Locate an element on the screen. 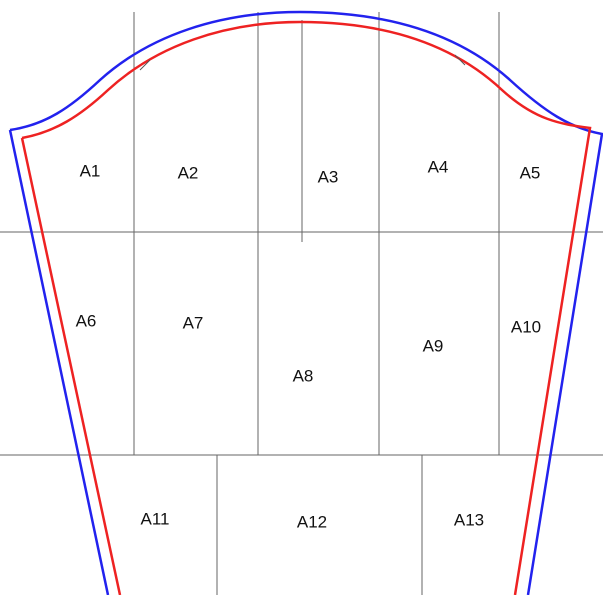  tile-label: A13 is located at coordinates (469, 519).